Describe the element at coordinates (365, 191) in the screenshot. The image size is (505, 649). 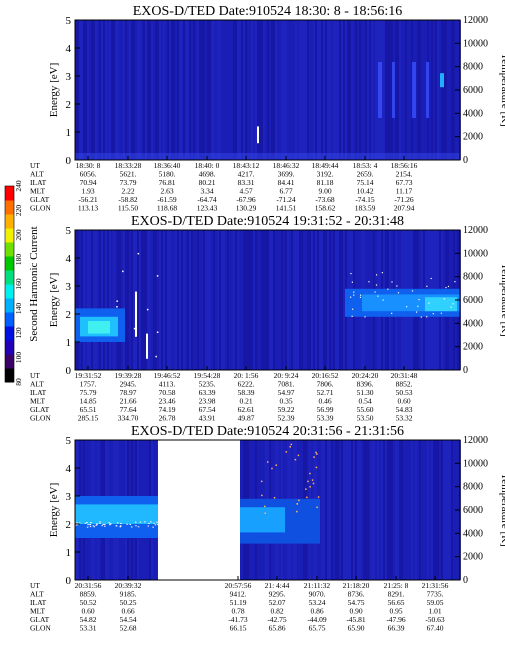
I see `ephemeris-value: 10.42` at that location.